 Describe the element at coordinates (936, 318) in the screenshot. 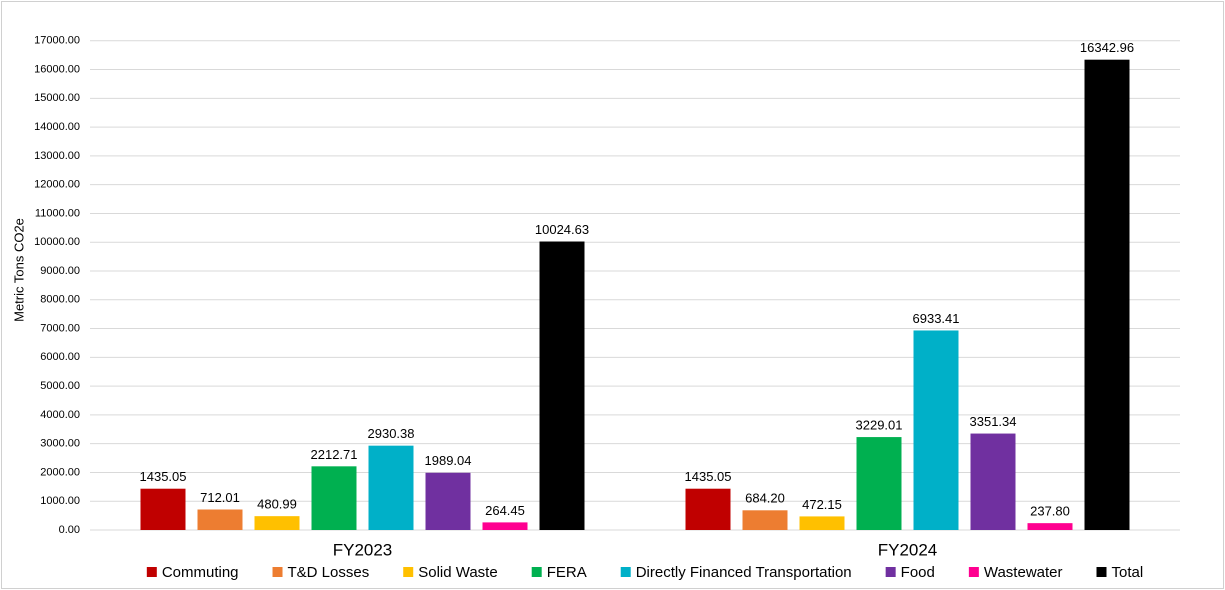

I see `data-label: 6933.41` at that location.